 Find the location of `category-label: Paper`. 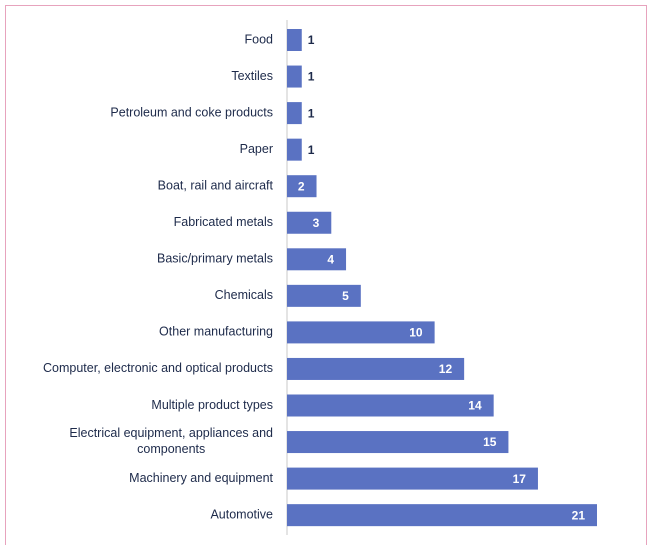

category-label: Paper is located at coordinates (256, 149).